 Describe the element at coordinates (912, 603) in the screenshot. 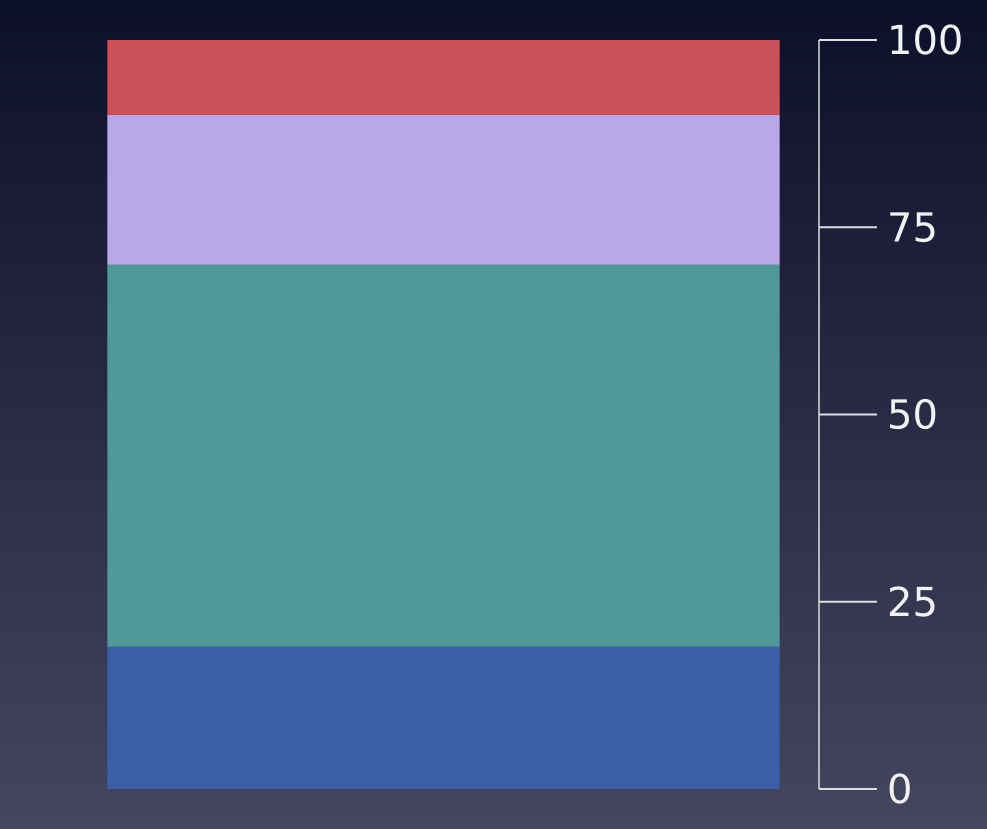

I see `y-tick-label: 25` at that location.